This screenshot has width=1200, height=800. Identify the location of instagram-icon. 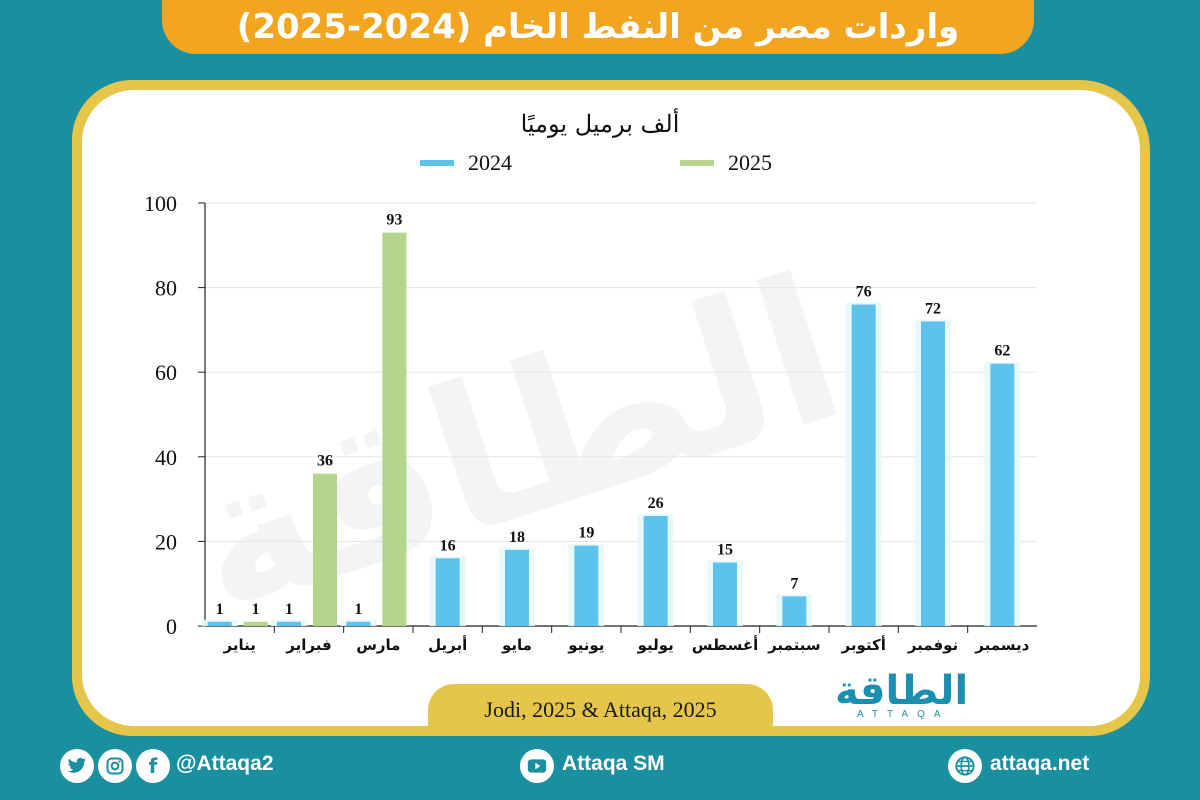
(115, 766).